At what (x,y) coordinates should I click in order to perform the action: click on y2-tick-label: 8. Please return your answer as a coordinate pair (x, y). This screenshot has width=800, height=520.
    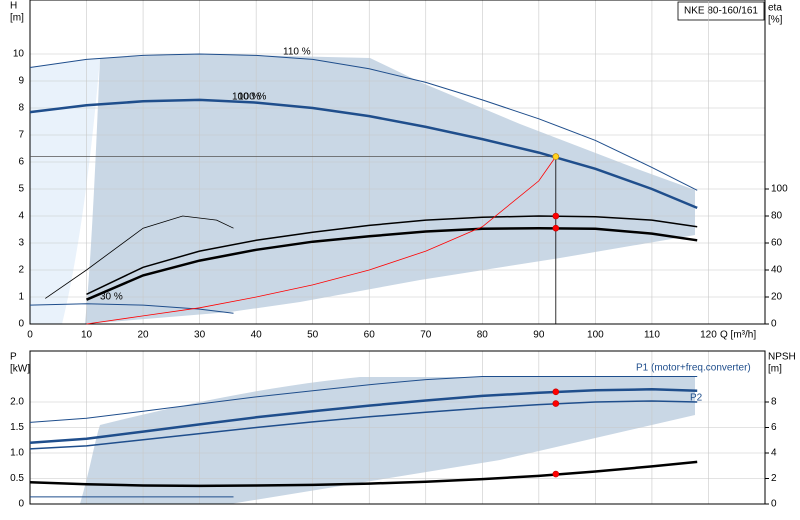
    Looking at the image, I should click on (774, 402).